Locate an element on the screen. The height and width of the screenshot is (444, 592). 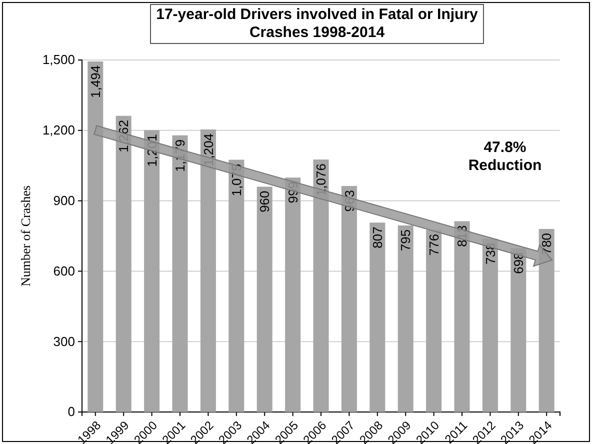
y-axis-title: Number of Crashes is located at coordinates (25, 236).